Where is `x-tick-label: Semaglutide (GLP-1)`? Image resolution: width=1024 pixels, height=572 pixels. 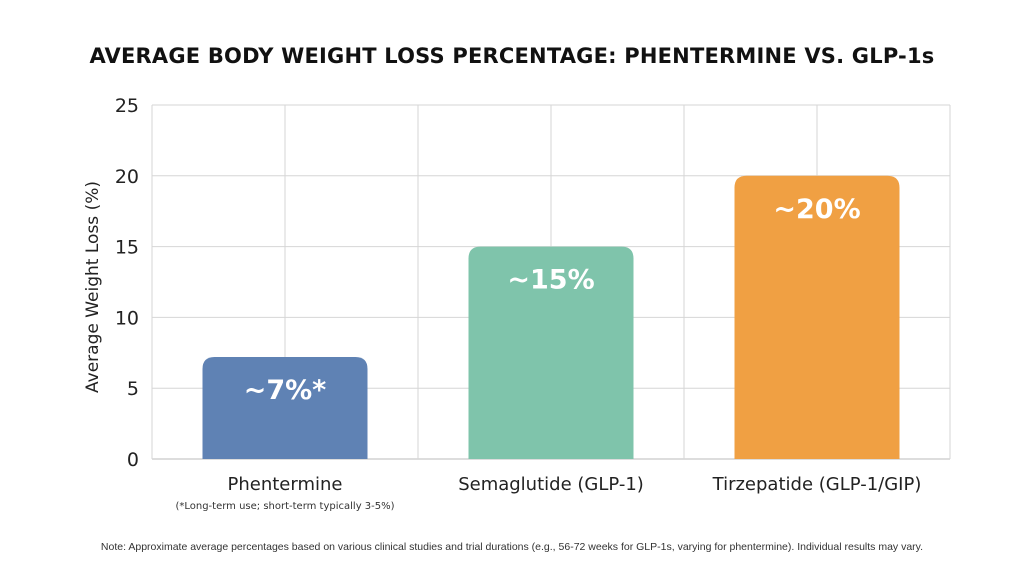 x-tick-label: Semaglutide (GLP-1) is located at coordinates (551, 484).